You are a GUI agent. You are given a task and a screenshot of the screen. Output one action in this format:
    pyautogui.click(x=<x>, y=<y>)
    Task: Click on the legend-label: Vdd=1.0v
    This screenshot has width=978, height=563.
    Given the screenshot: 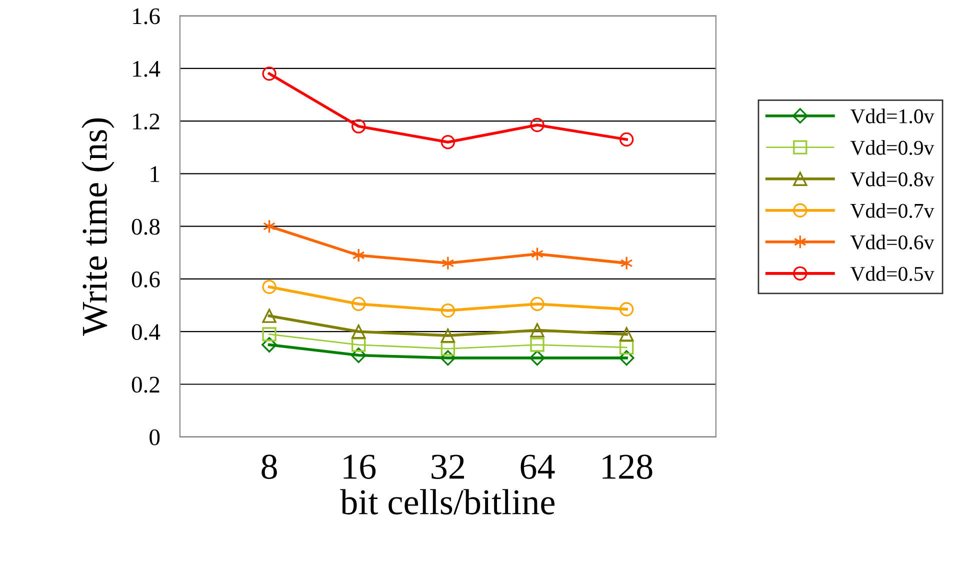 What is the action you would take?
    pyautogui.click(x=892, y=116)
    